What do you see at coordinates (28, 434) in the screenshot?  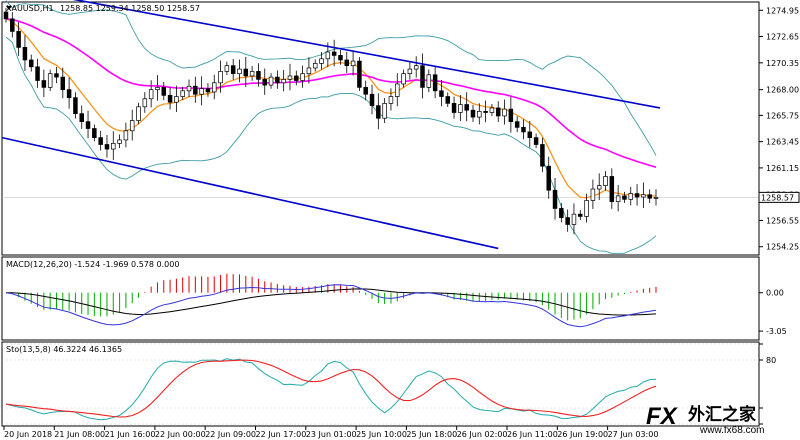 I see `time-axis-label: 20 Jun 2018` at bounding box center [28, 434].